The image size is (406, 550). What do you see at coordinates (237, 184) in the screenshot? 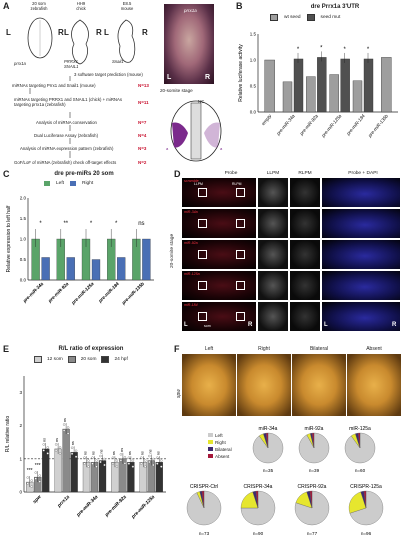
I see `roi-label-rlpm: RLPM` at bounding box center [237, 184].